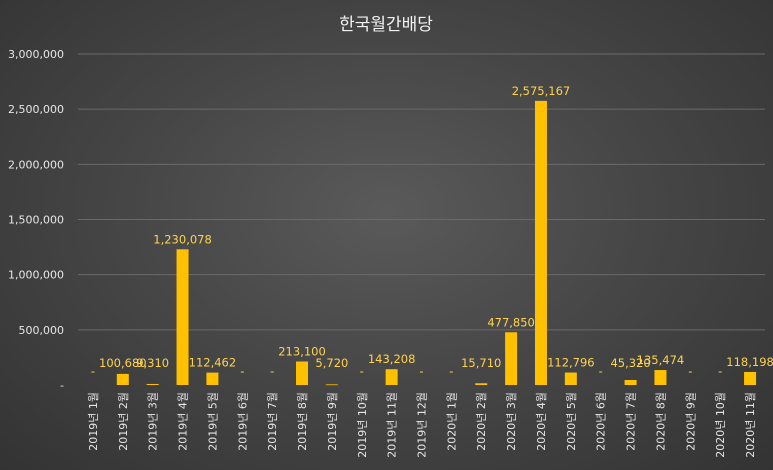  Describe the element at coordinates (660, 421) in the screenshot. I see `x-tick-label: 2020년 8월` at that location.